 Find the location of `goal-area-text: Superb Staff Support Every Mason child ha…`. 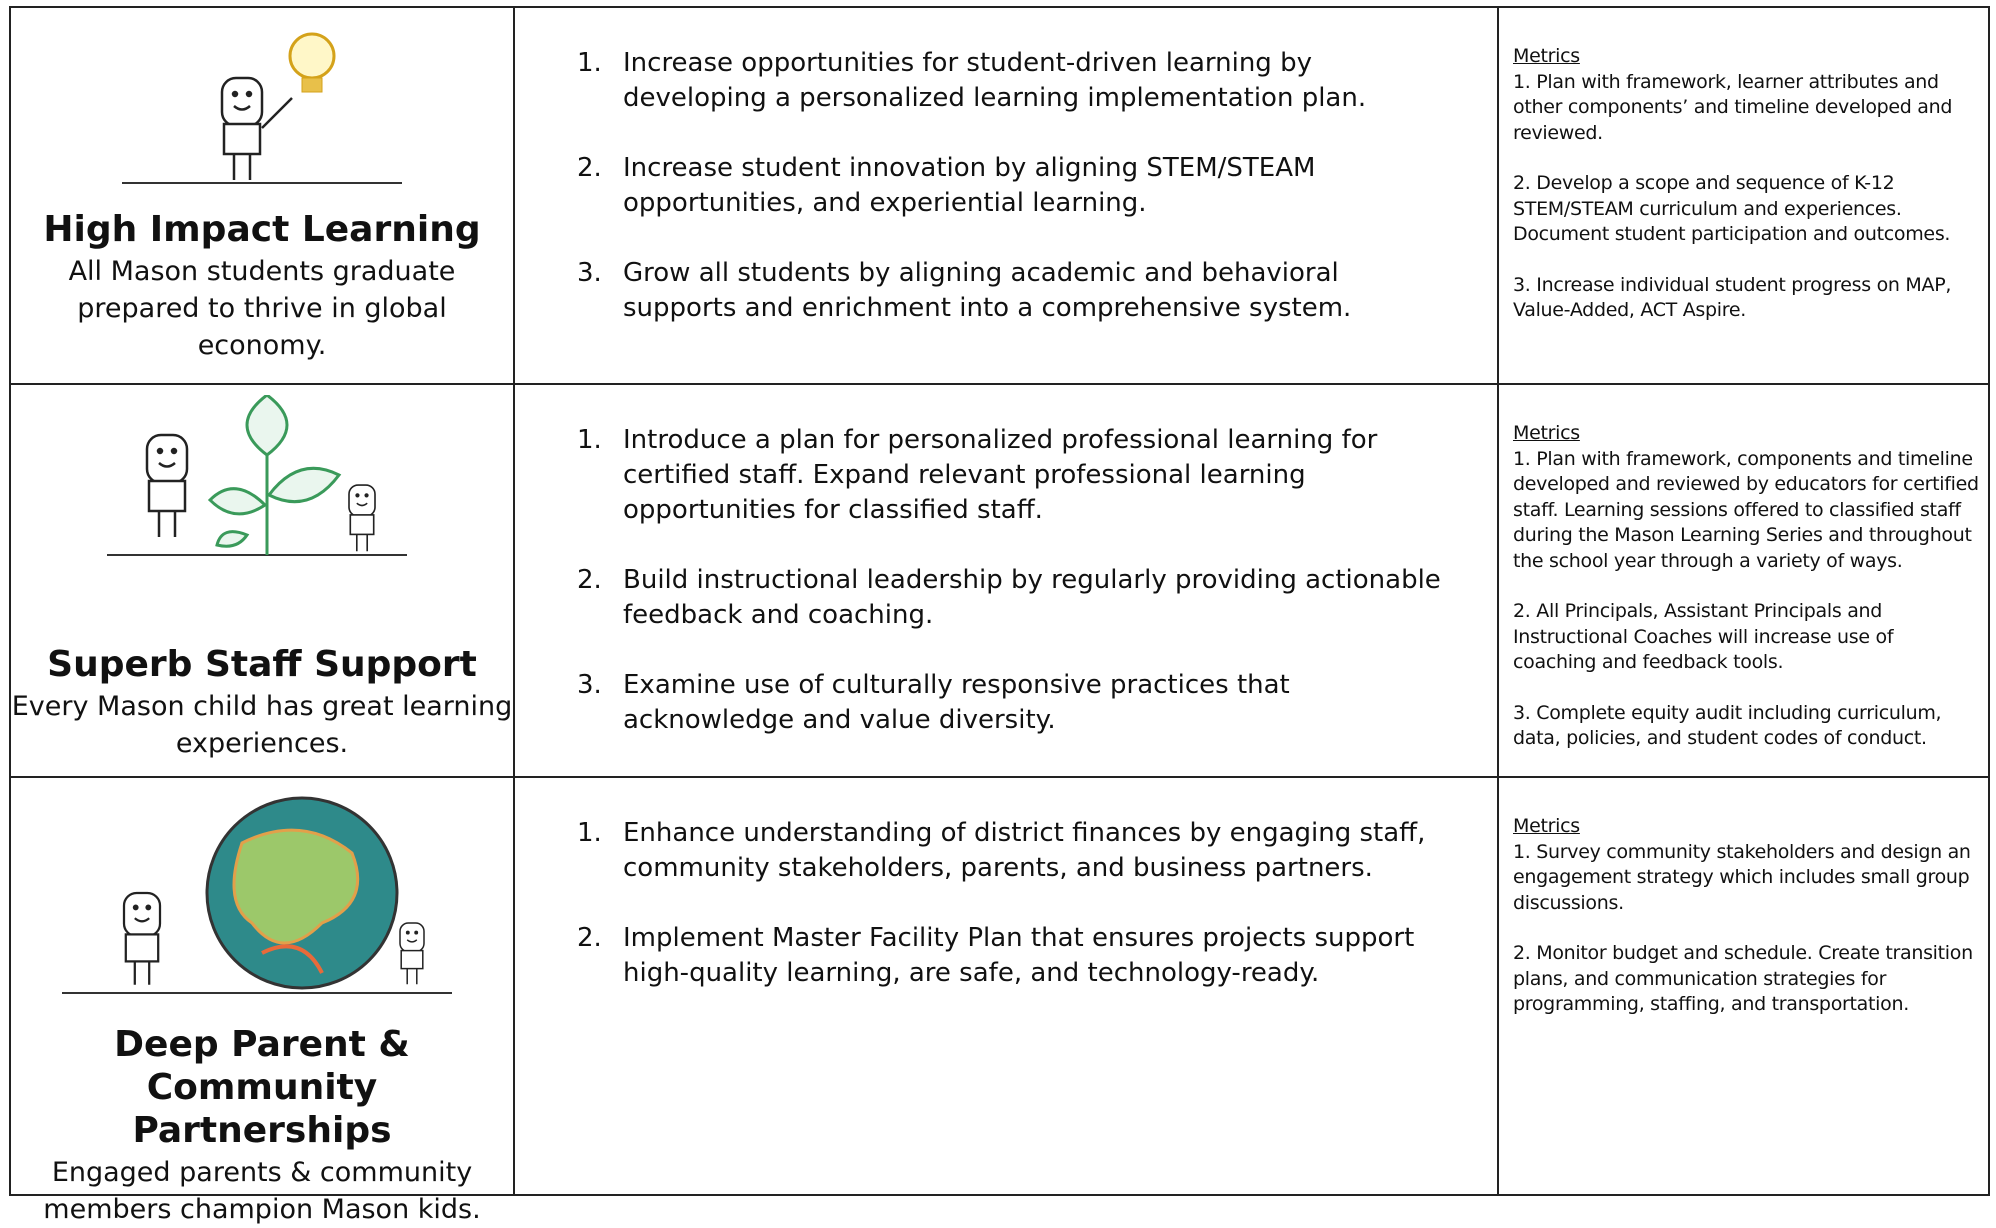

goal-area-text: Superb Staff Support Every Mason child ha… is located at coordinates (262, 702).